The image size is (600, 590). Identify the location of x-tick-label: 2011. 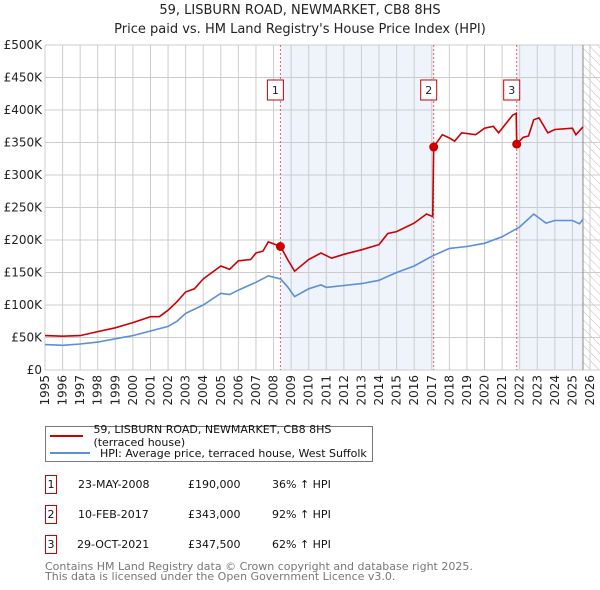
(326, 390).